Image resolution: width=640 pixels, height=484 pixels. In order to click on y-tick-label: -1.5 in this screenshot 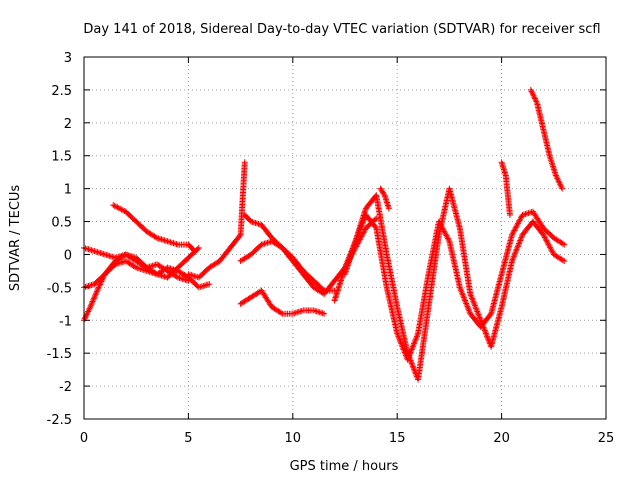, I will do `click(59, 354)`.